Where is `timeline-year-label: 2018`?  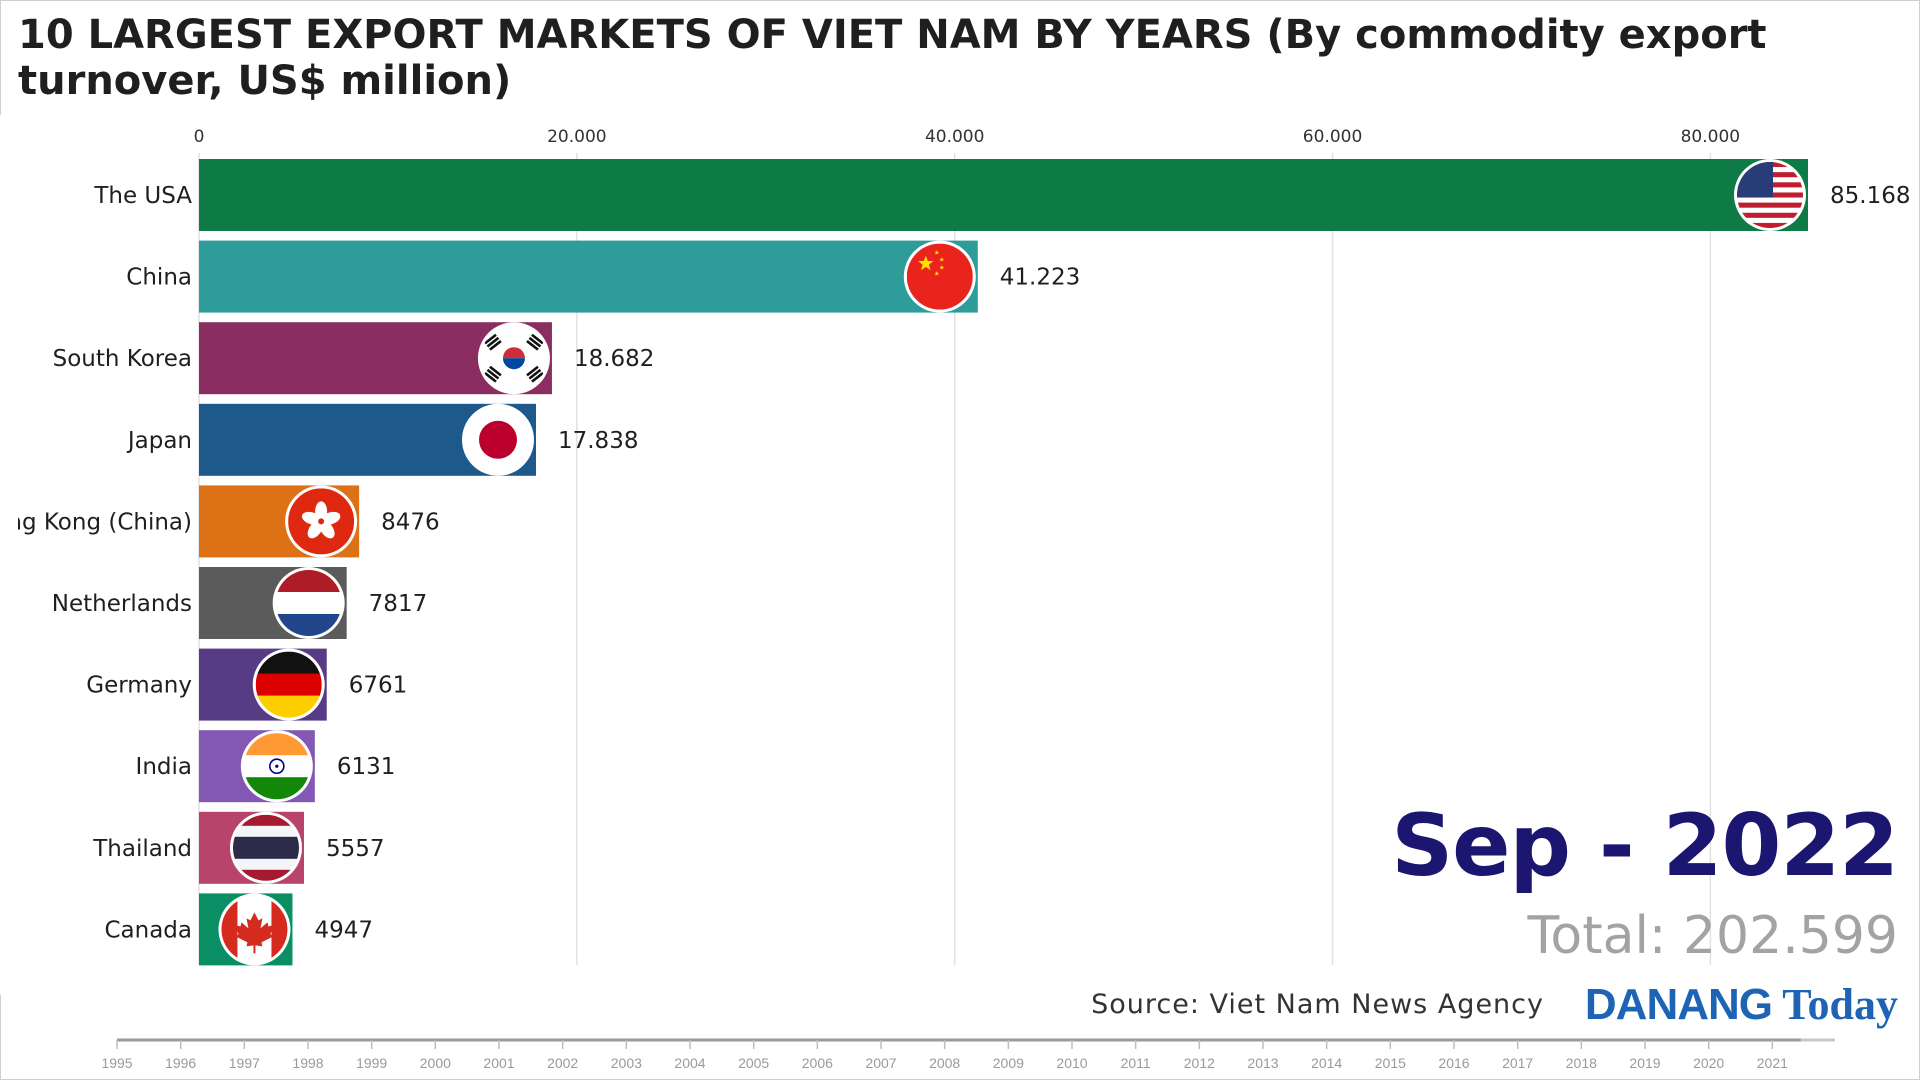
timeline-year-label: 2018 is located at coordinates (1581, 1063).